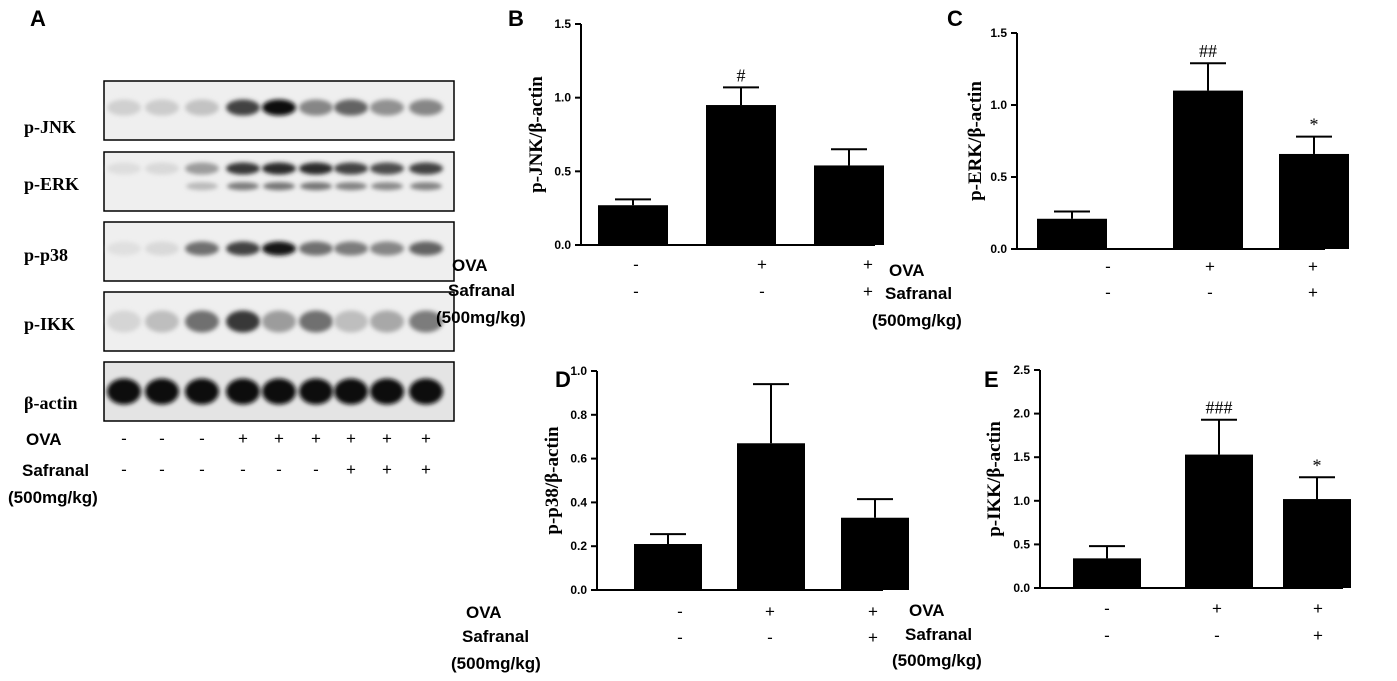 This screenshot has height=681, width=1397. What do you see at coordinates (578, 415) in the screenshot?
I see `y-tick-label: 0.8` at bounding box center [578, 415].